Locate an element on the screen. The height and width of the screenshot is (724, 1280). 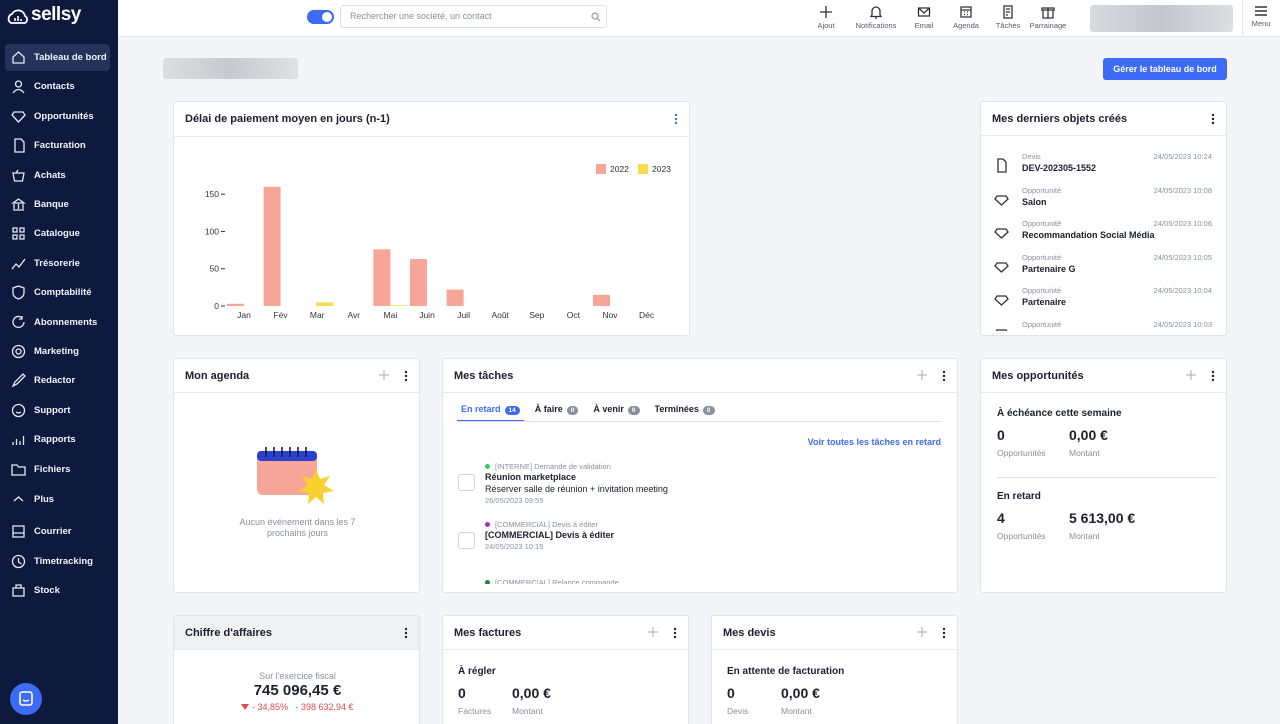
sidebar-item: Timetracking is located at coordinates (57, 561).